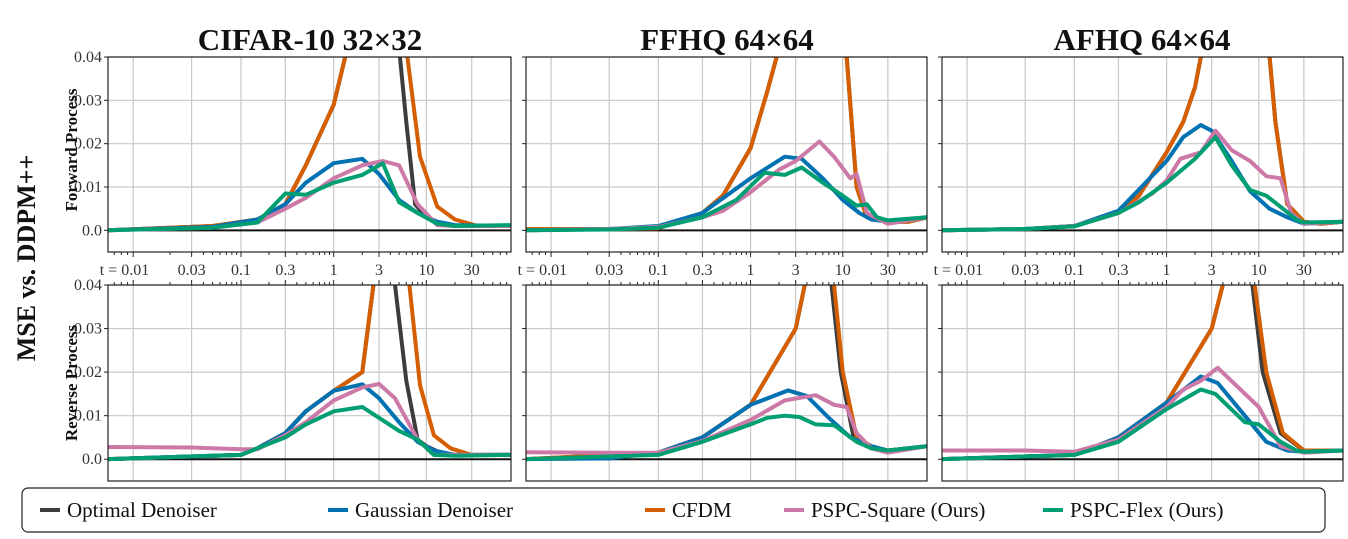  I want to click on y-axis-label: MSE vs. DDPM++, so click(26, 258).